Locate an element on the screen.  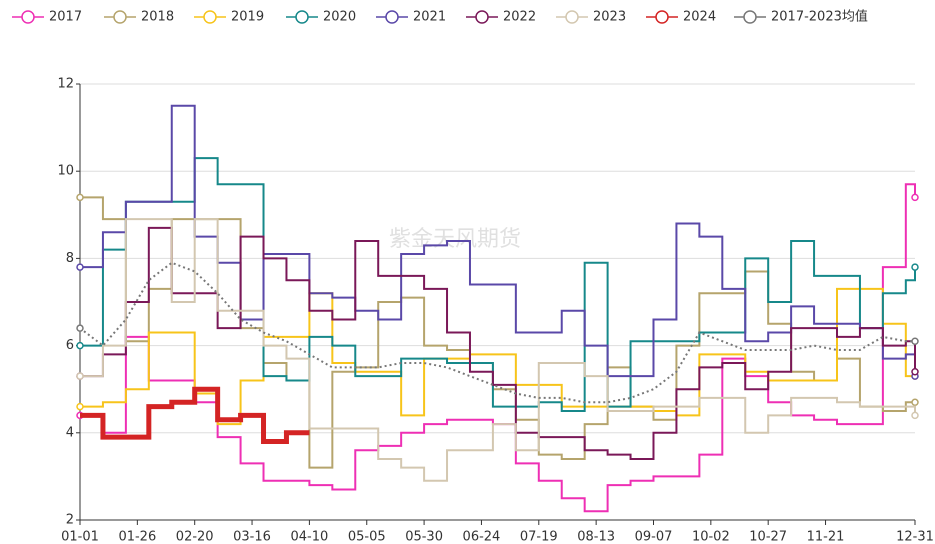
x-tick-label: 10-02 is located at coordinates (711, 537).